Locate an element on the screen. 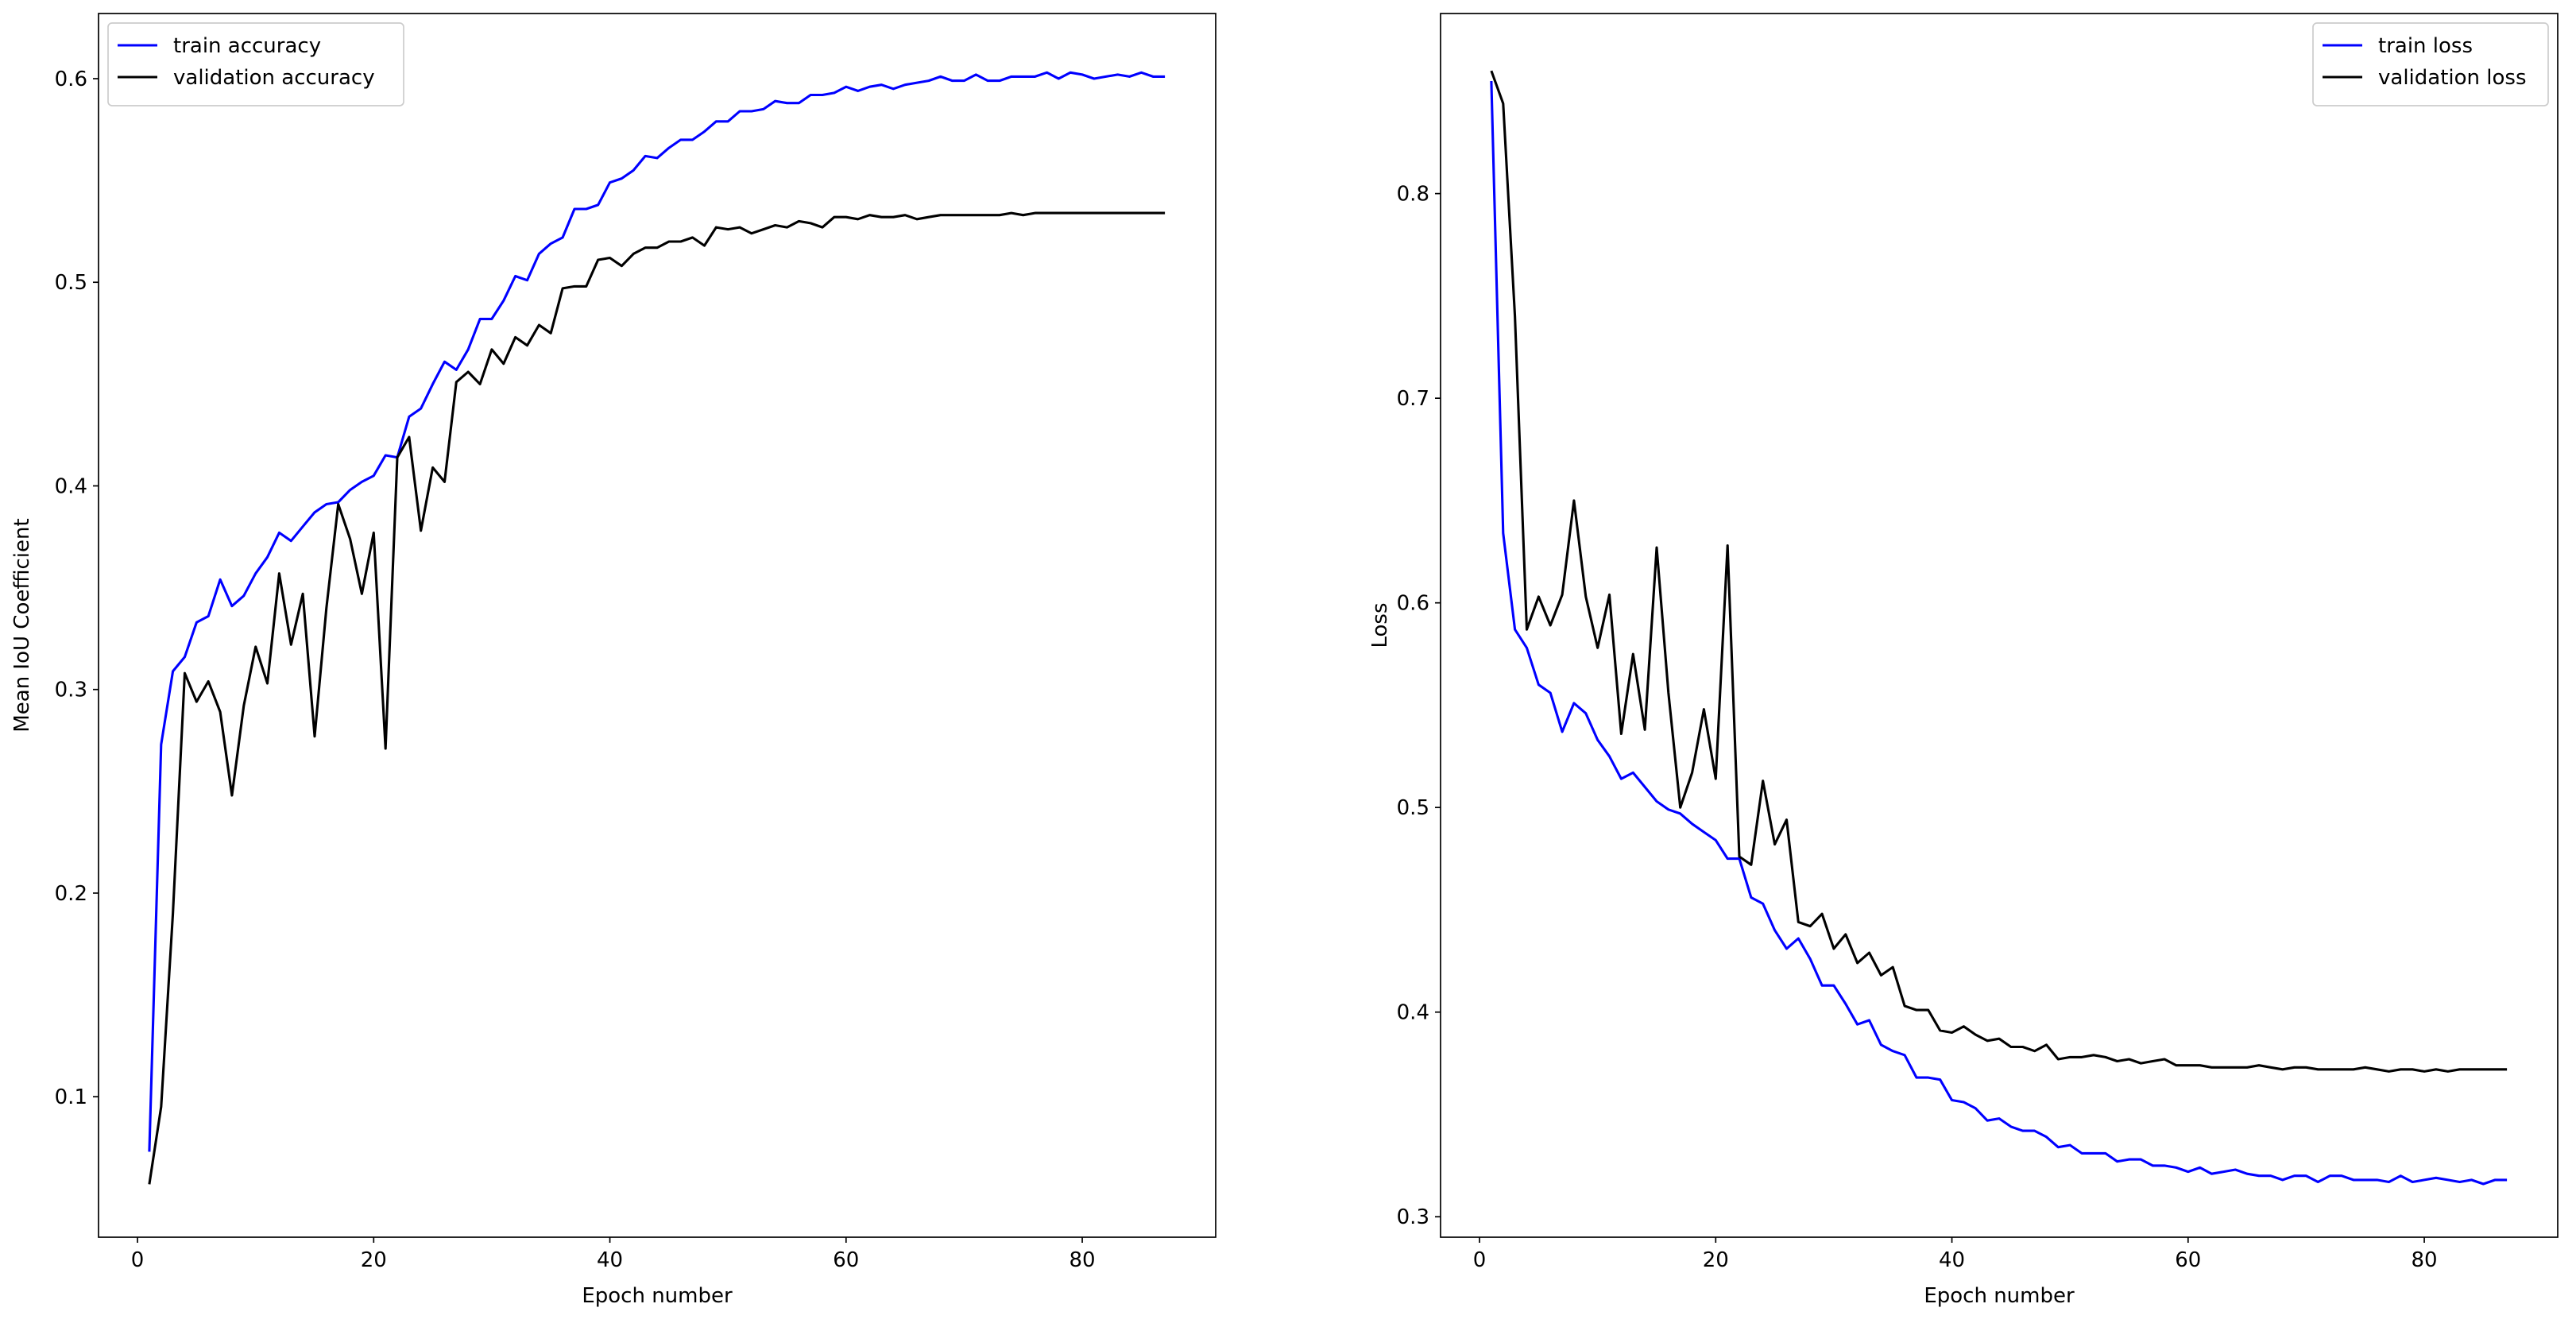 This screenshot has width=2576, height=1327. legend-label: validation loss is located at coordinates (2452, 78).